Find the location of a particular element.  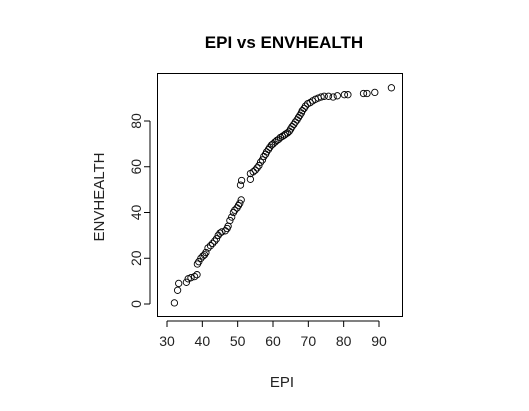

x-tick-label: 80 is located at coordinates (344, 341).